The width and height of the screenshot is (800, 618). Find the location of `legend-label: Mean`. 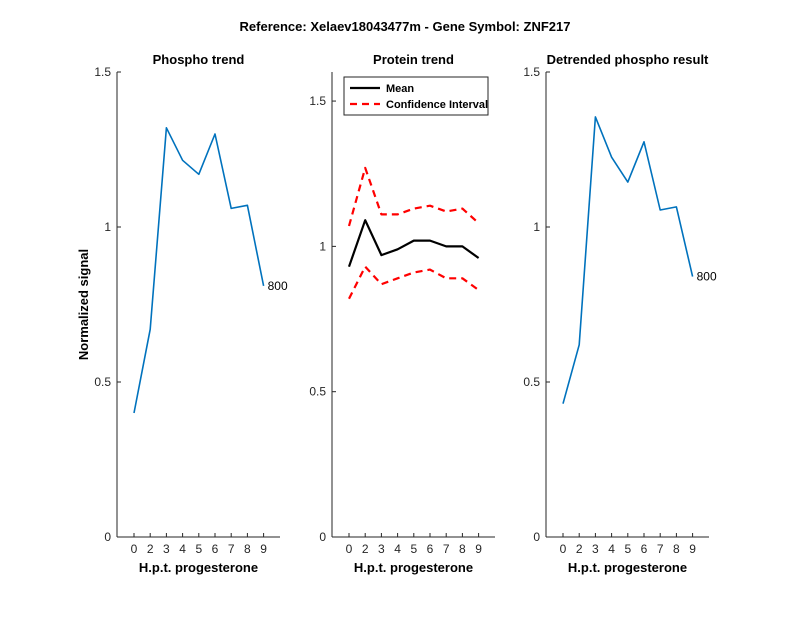

legend-label: Mean is located at coordinates (400, 89).